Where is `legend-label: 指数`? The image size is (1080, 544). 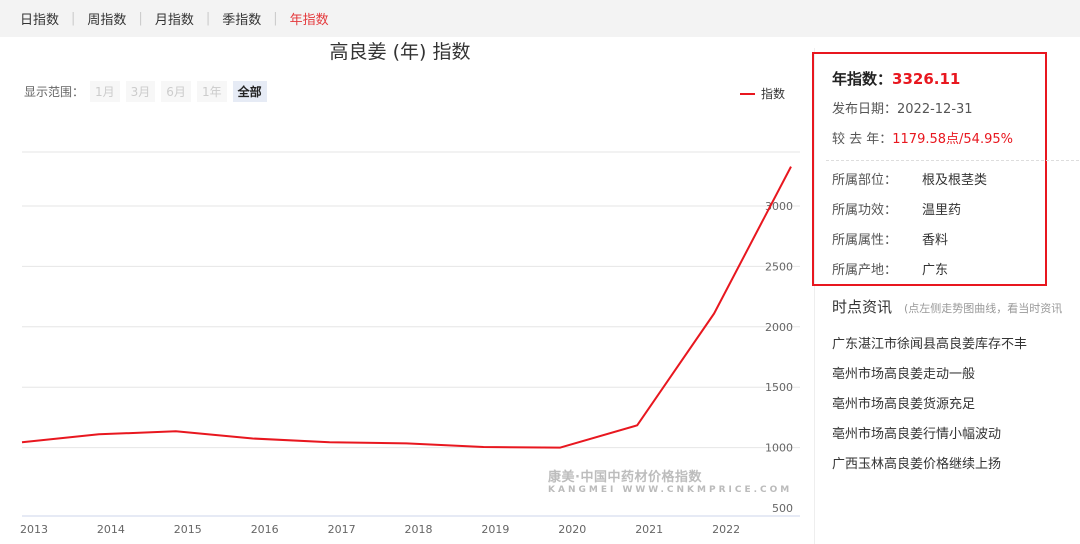 legend-label: 指数 is located at coordinates (773, 94).